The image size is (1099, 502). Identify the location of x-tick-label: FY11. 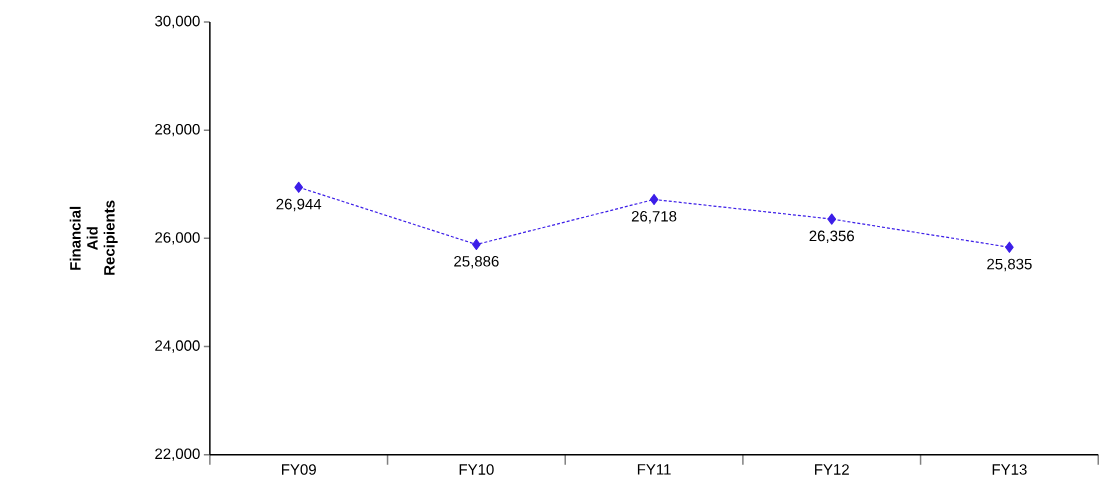
(654, 469).